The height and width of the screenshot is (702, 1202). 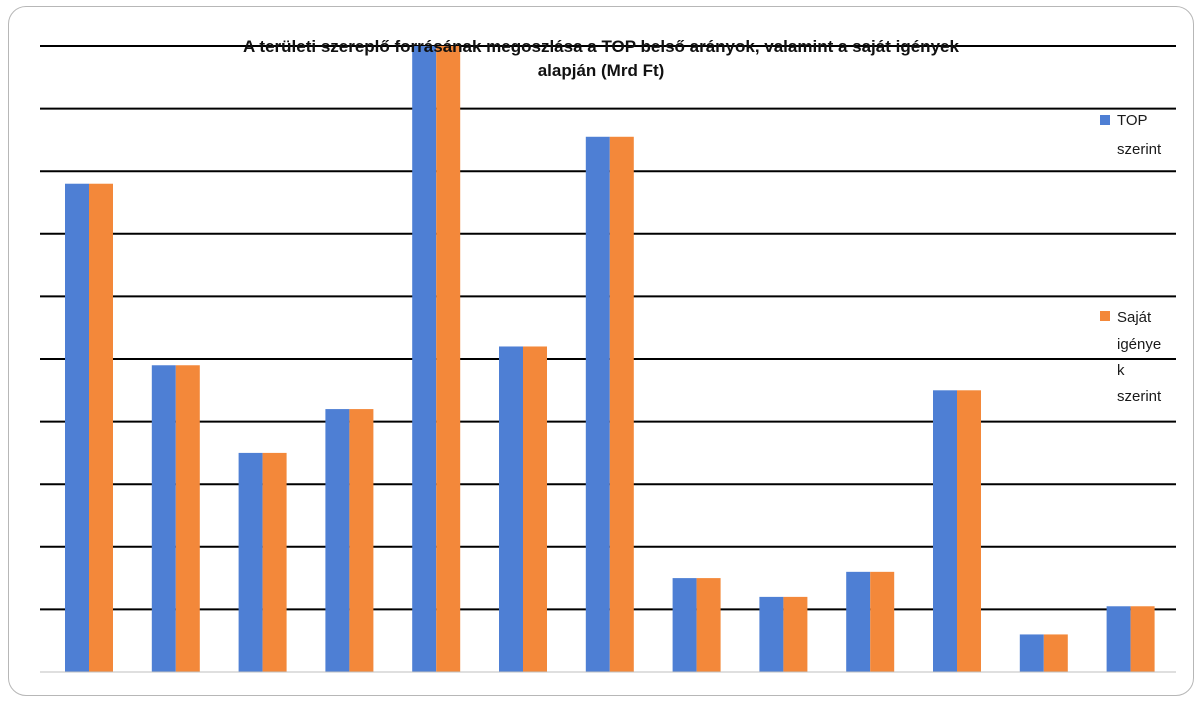 What do you see at coordinates (1134, 317) in the screenshot?
I see `legend-label-sajat-line-1: Saját` at bounding box center [1134, 317].